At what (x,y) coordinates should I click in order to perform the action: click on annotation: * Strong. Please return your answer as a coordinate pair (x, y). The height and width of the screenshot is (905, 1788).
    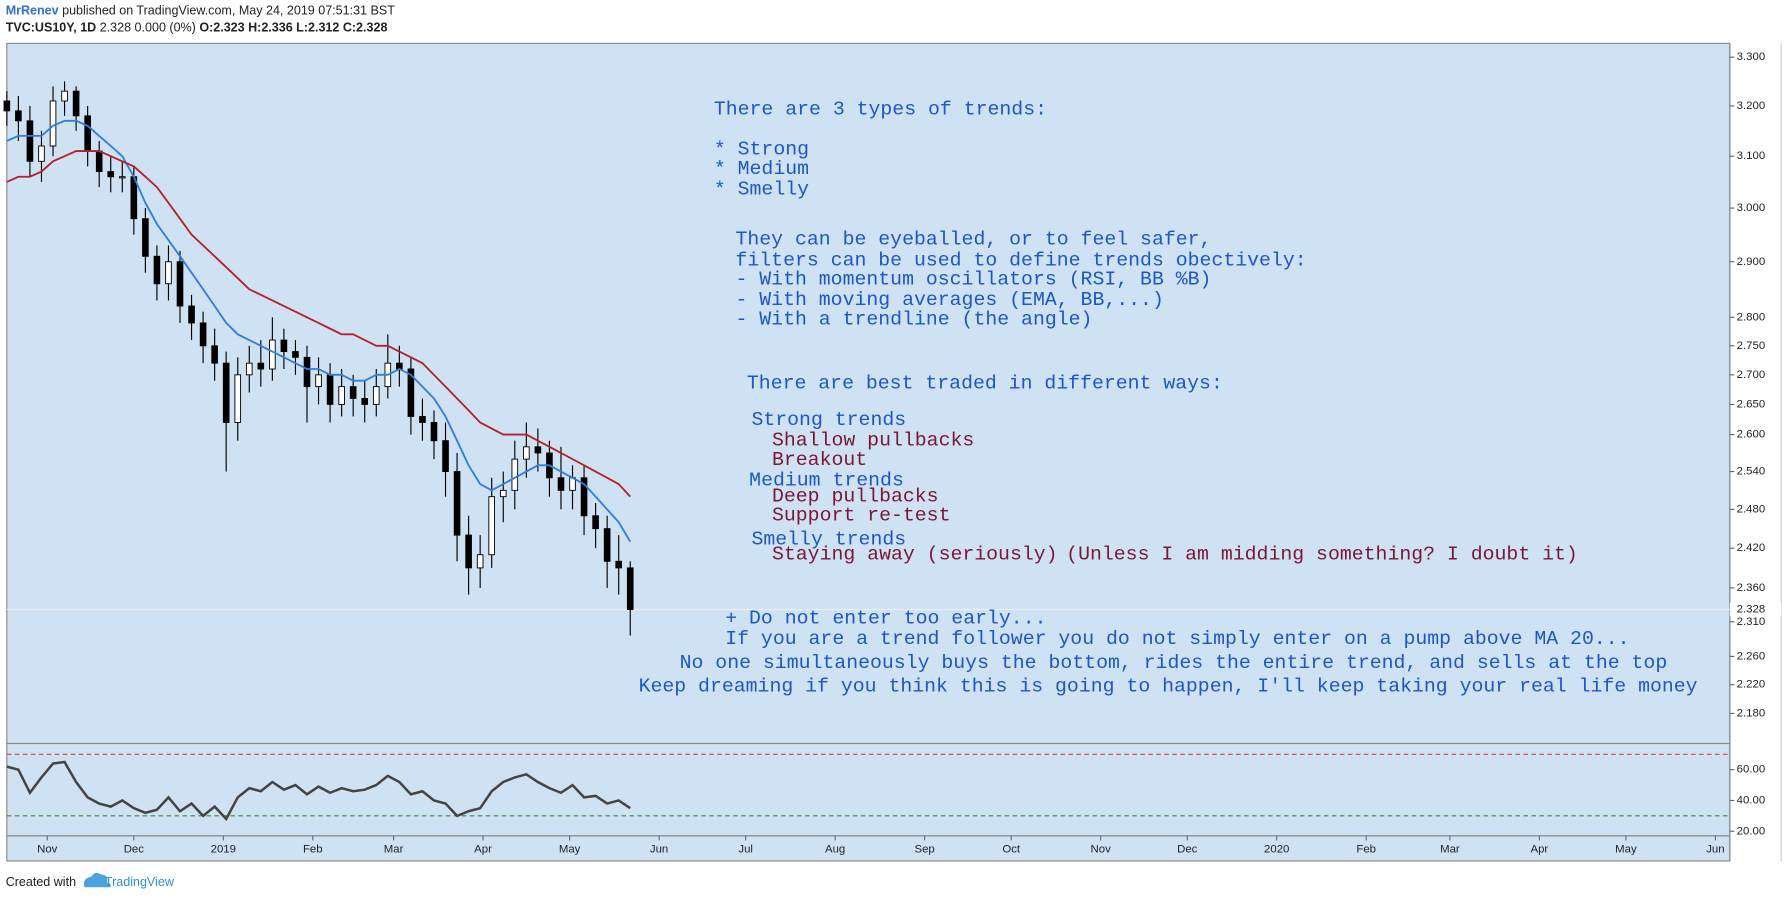
    Looking at the image, I should click on (761, 149).